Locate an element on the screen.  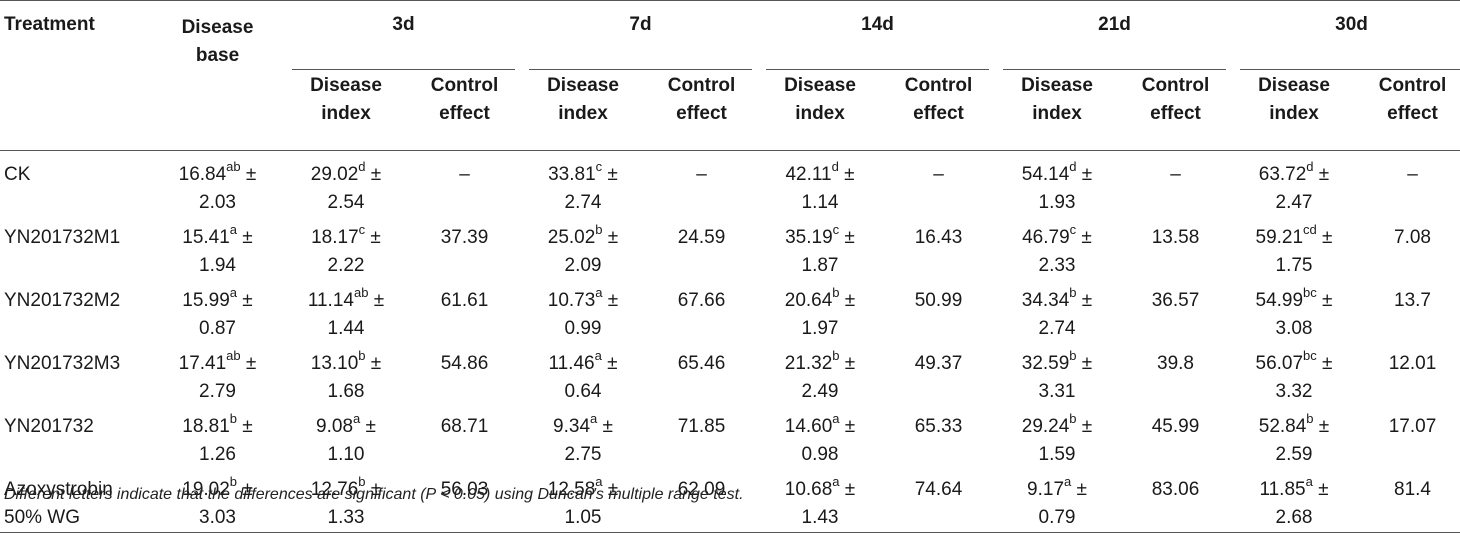
header-group-3d: 3d is located at coordinates (403, 35).